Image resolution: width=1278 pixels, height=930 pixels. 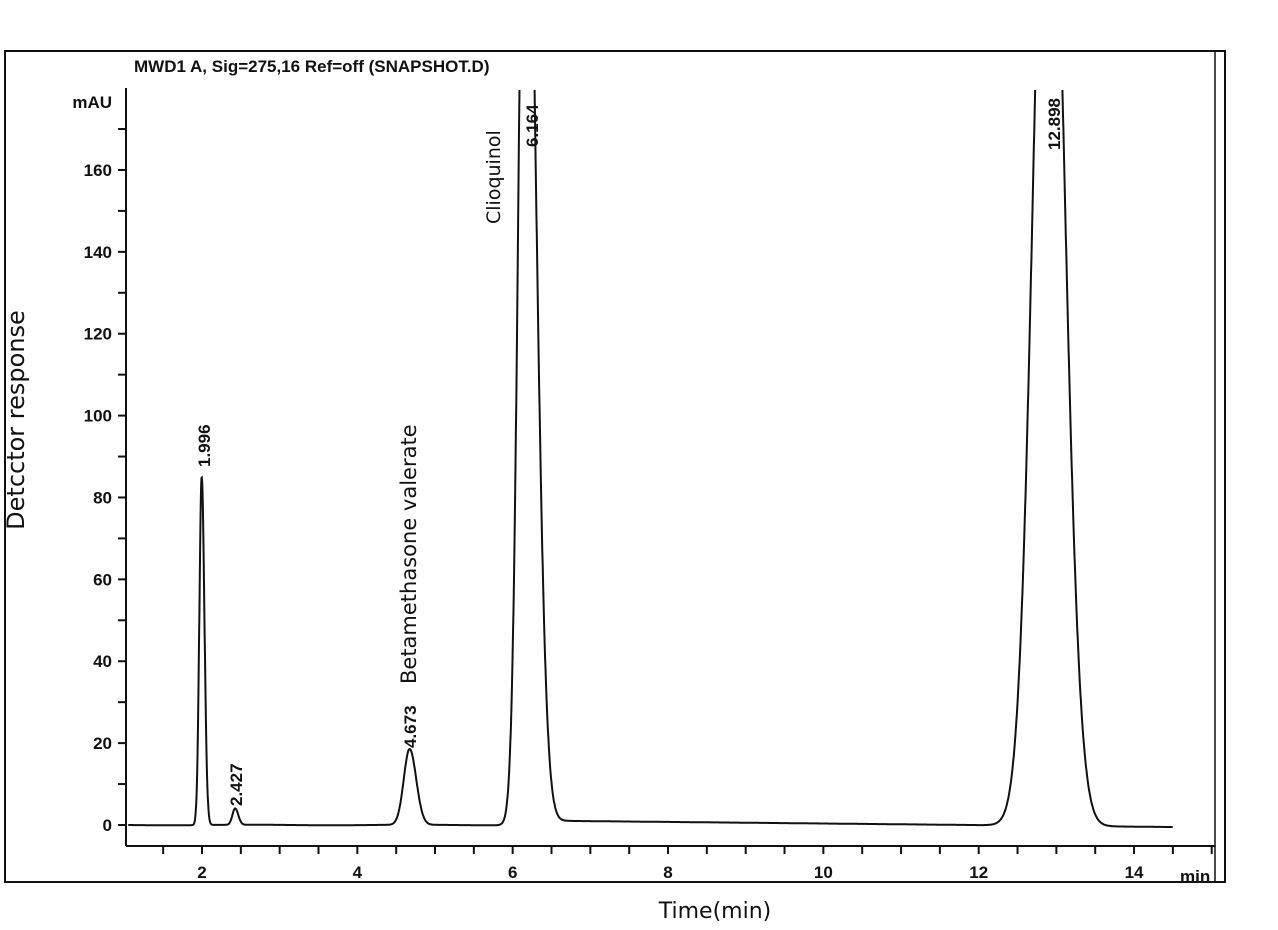 What do you see at coordinates (98, 416) in the screenshot?
I see `y-tick-label: 100` at bounding box center [98, 416].